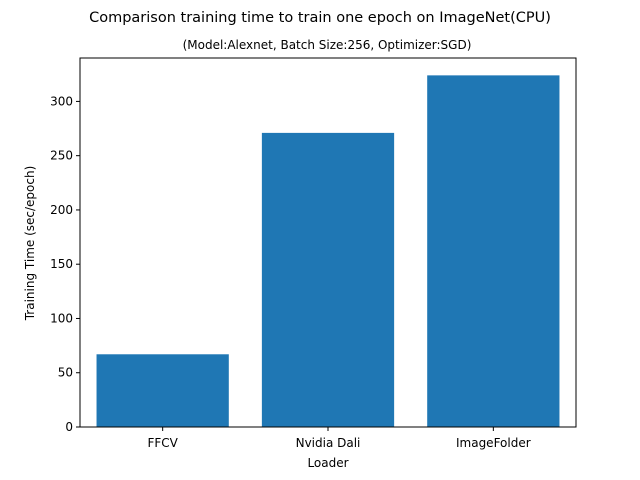  I want to click on y-axis: 0 50 100 150 200 250 300, so click(65, 264).